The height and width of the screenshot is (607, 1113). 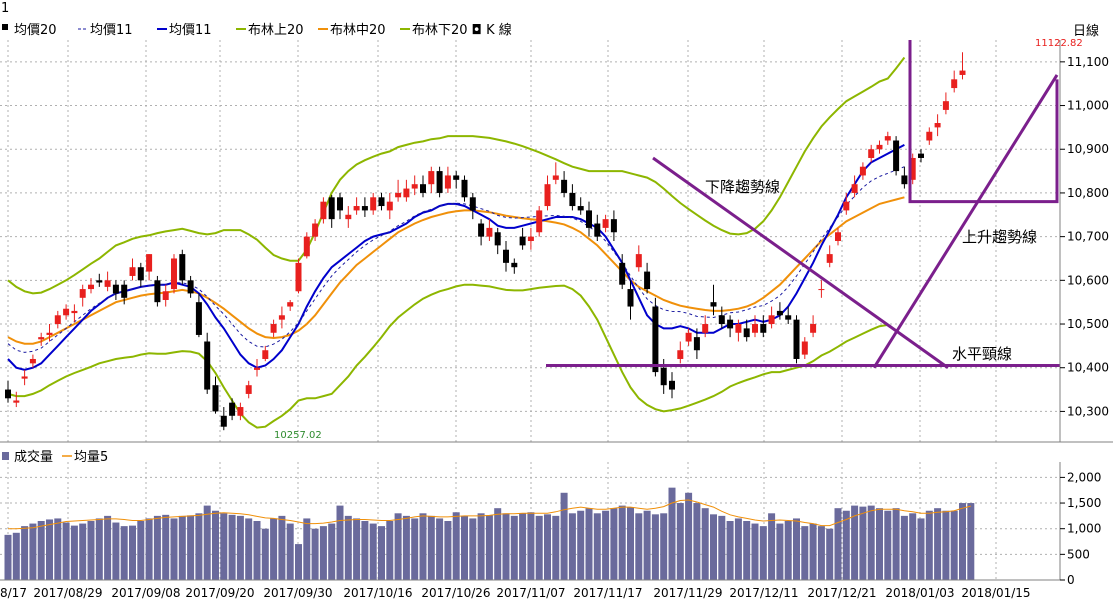 I want to click on date-tick-label: 2017/12/21, so click(x=841, y=593).